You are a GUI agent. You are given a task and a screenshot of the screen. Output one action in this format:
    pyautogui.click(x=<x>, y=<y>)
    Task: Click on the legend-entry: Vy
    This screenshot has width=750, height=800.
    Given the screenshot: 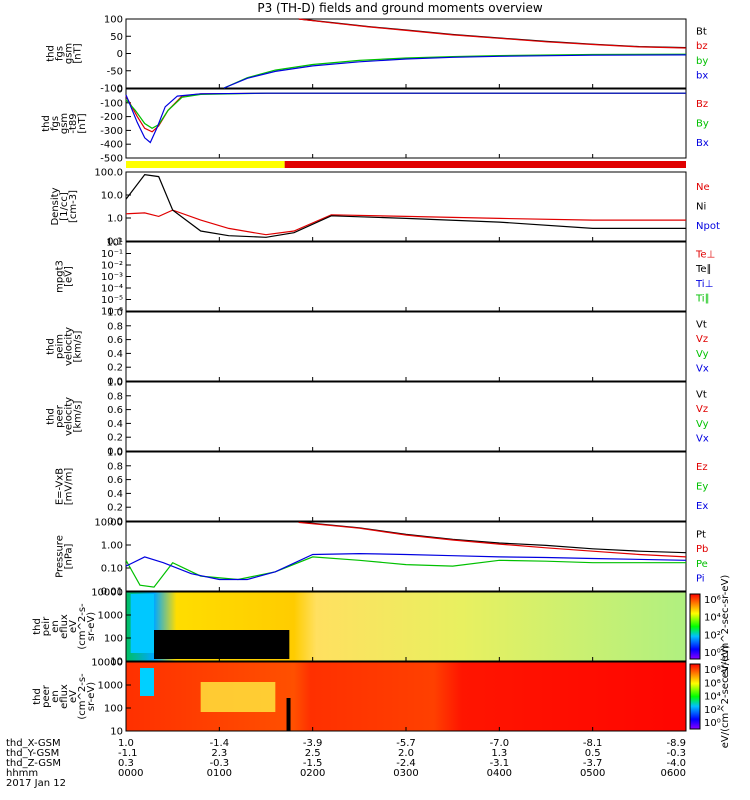 What is the action you would take?
    pyautogui.click(x=702, y=424)
    